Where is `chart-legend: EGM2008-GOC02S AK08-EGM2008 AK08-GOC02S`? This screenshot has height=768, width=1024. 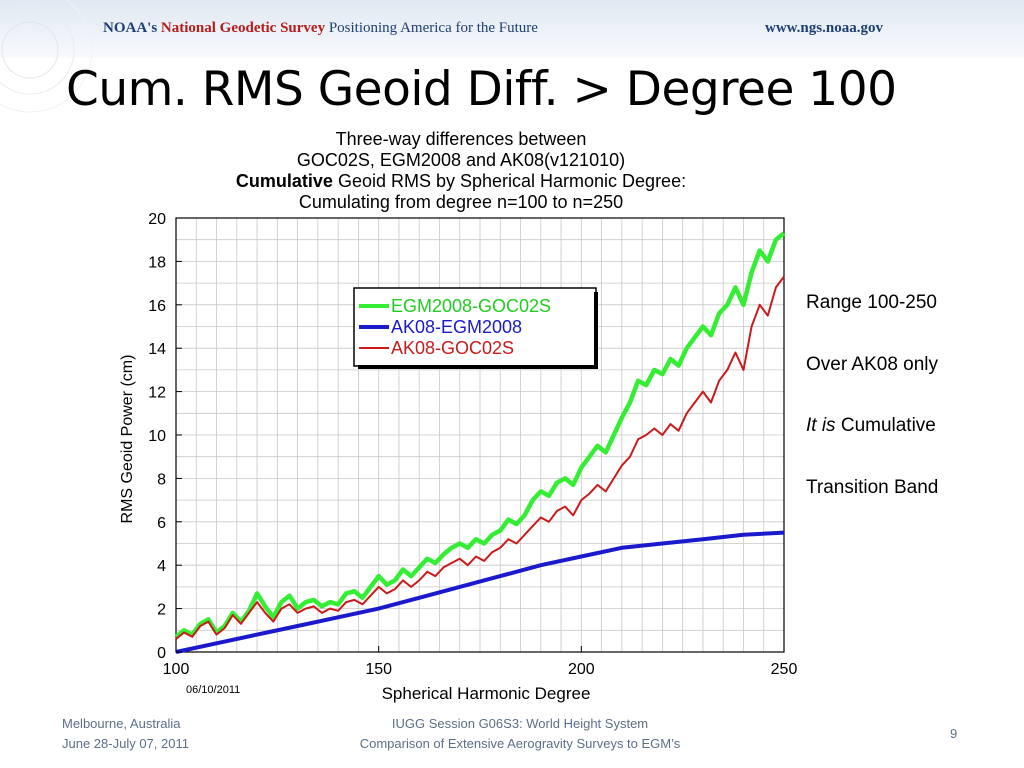
chart-legend: EGM2008-GOC02S AK08-EGM2008 AK08-GOC02S is located at coordinates (475, 328).